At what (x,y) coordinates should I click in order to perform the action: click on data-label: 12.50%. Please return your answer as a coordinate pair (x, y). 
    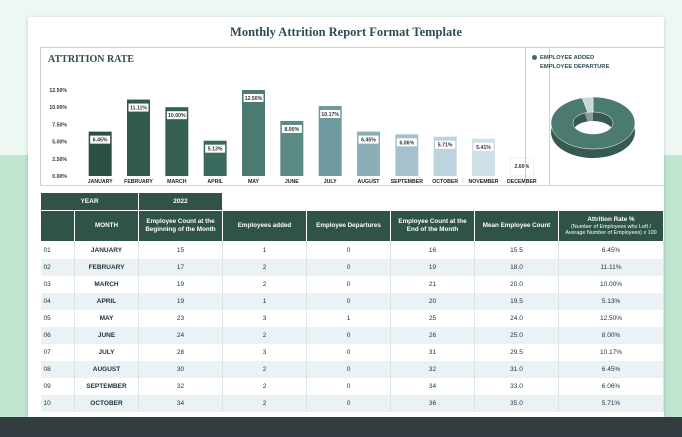
    Looking at the image, I should click on (254, 99).